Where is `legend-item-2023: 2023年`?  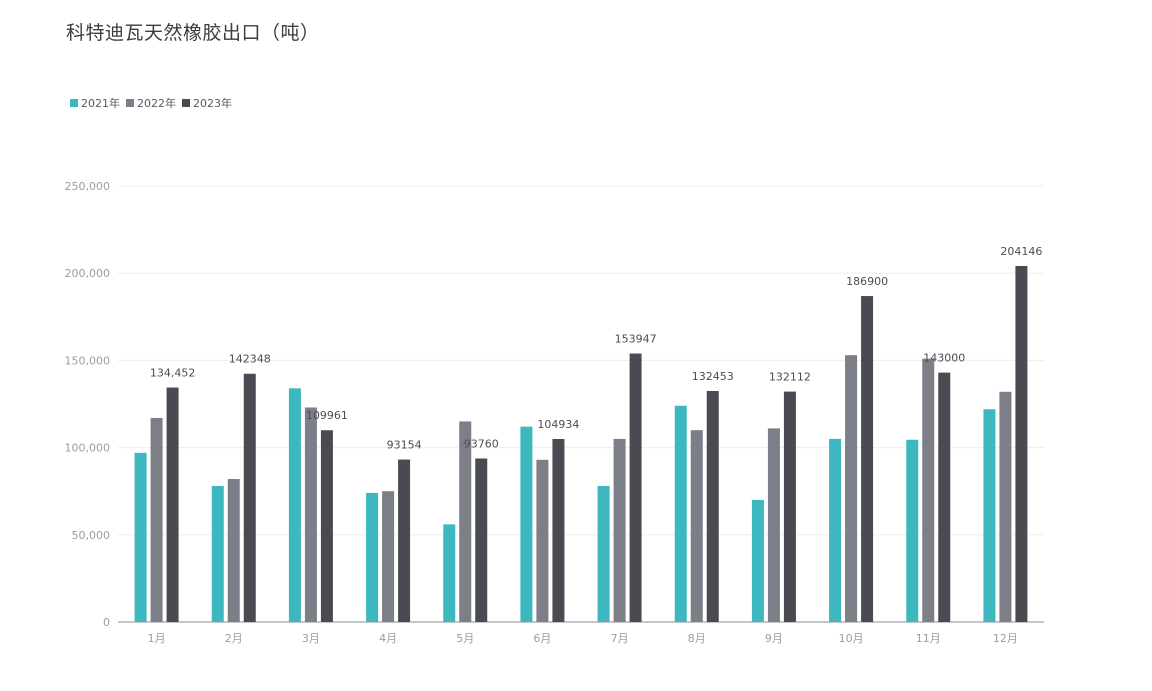
legend-item-2023: 2023年 is located at coordinates (207, 103).